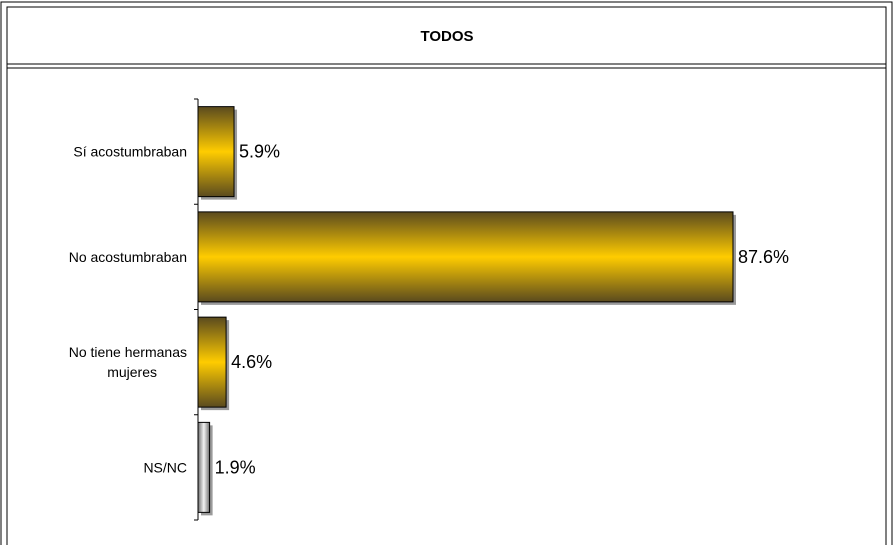  I want to click on category-label: Sí acostumbraban, so click(130, 152).